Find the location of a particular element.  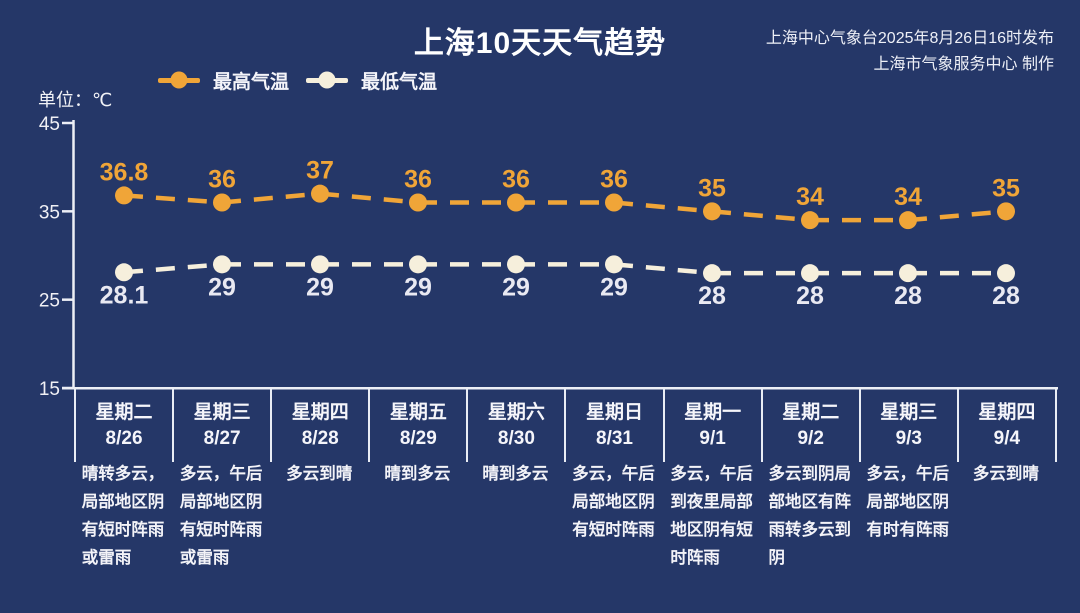

source-line-2: 上海市气象服务中心 制作 is located at coordinates (963, 64).